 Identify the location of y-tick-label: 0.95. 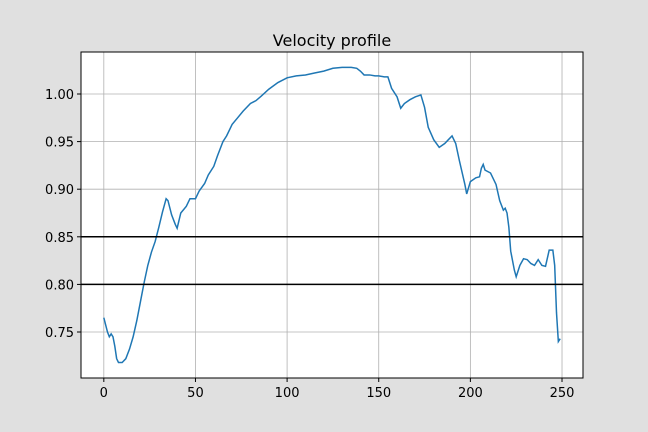
(59, 143).